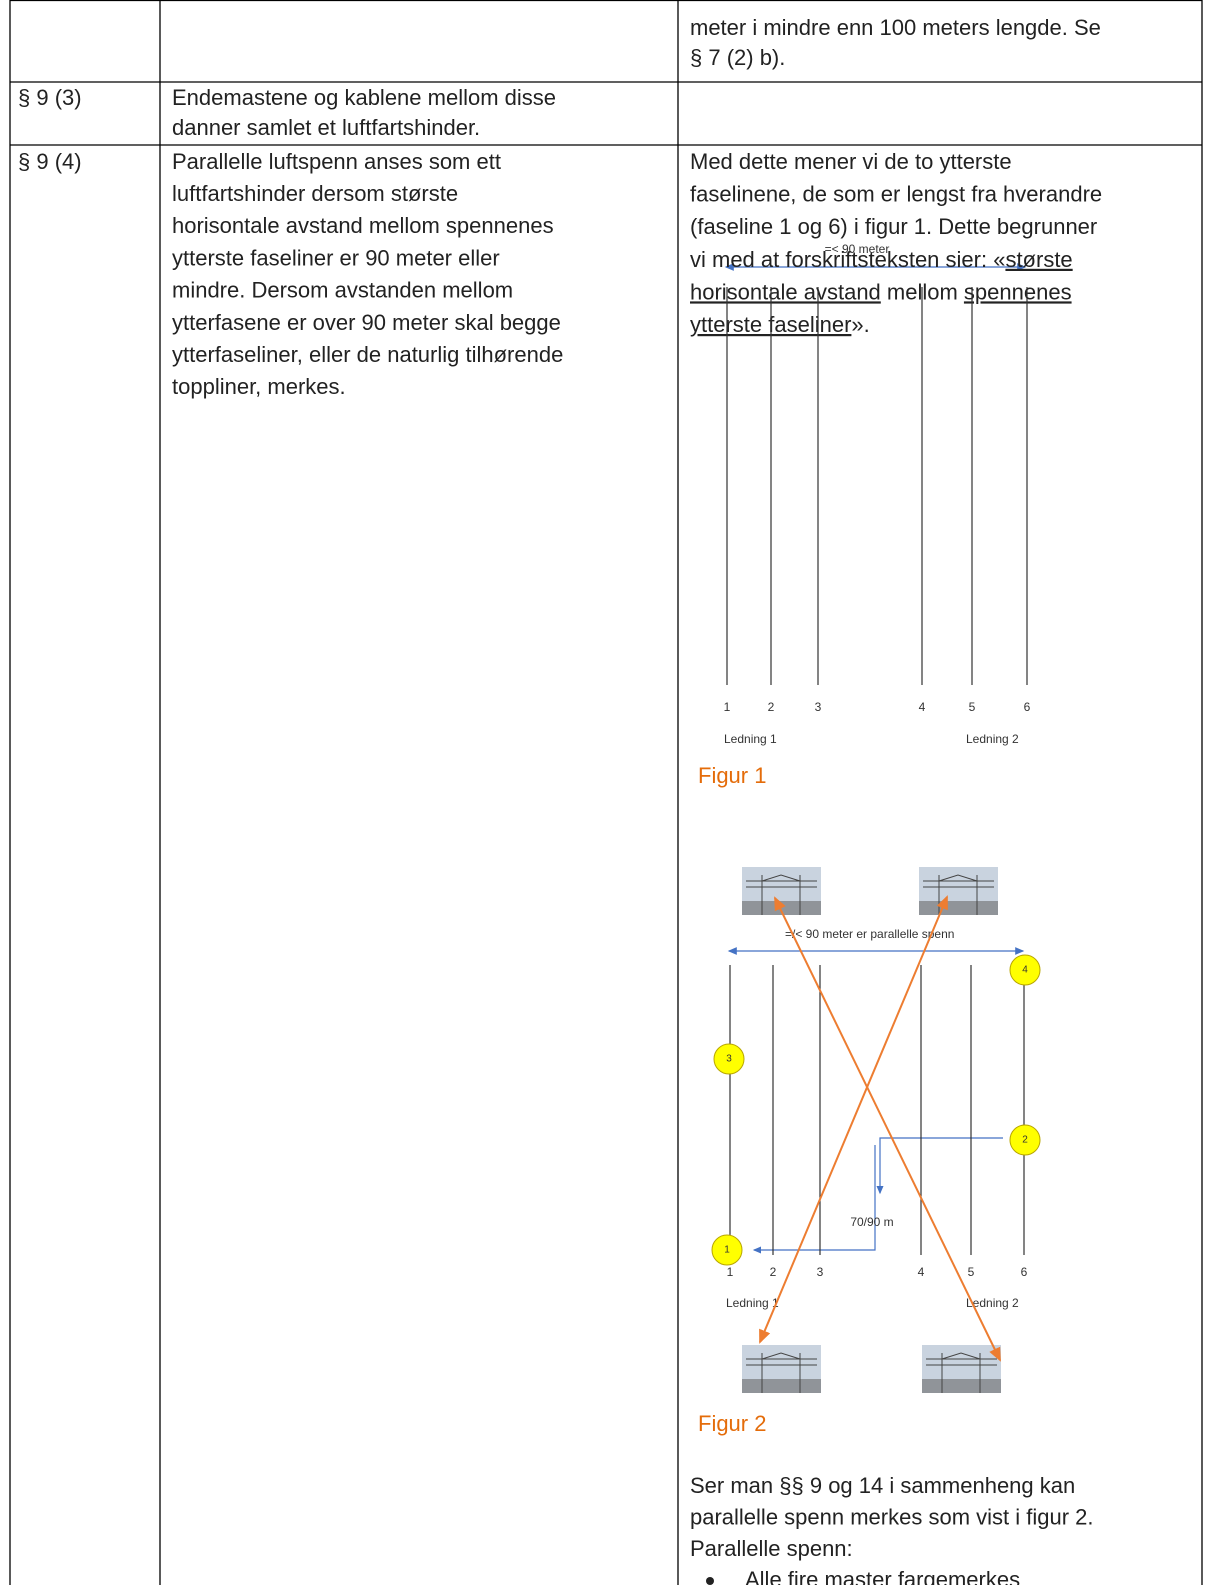  Describe the element at coordinates (336, 161) in the screenshot. I see `text-line: Parallelle luftspenn anses som ett` at that location.